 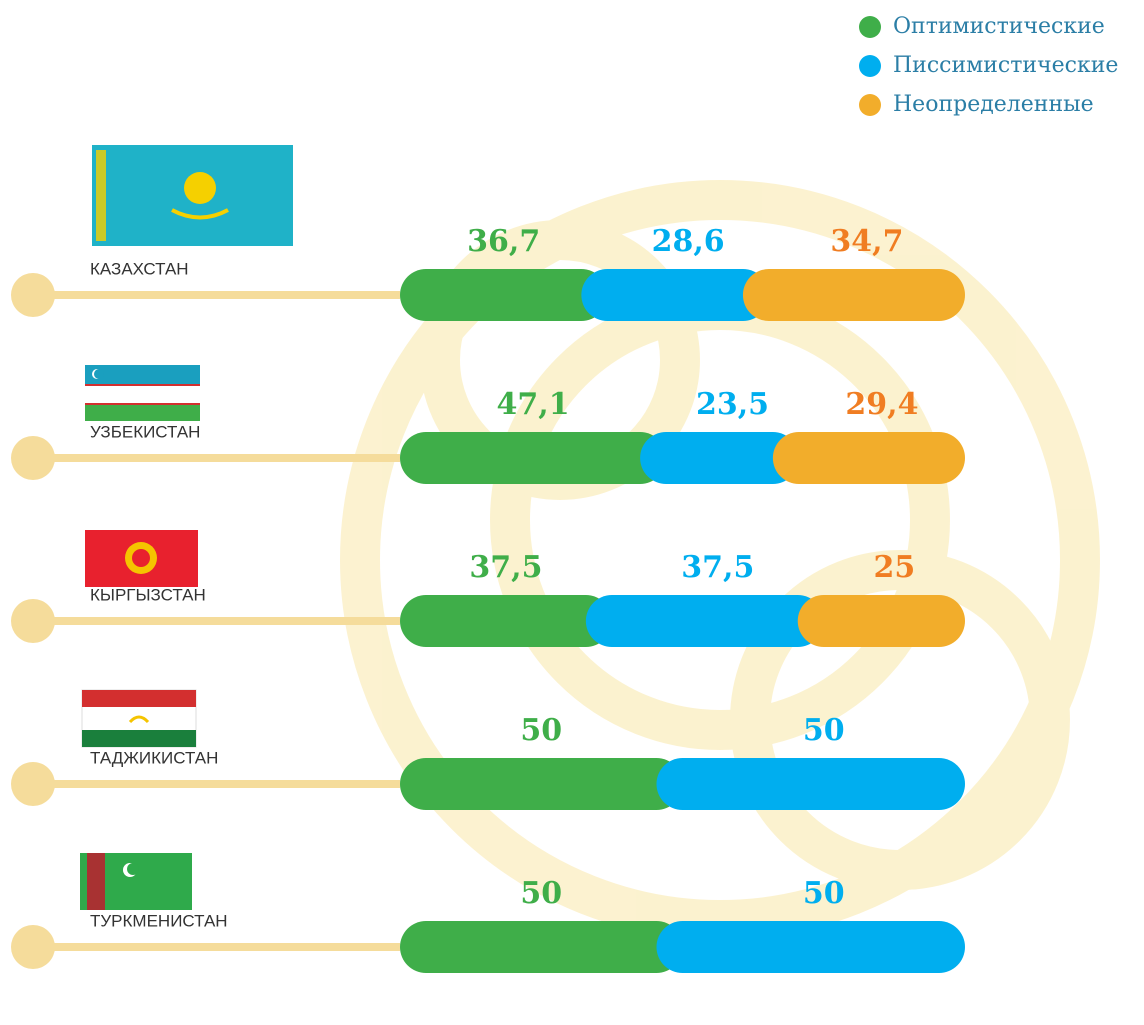 I want to click on category-label: ТУРКМЕНИСТАН, so click(x=159, y=920).